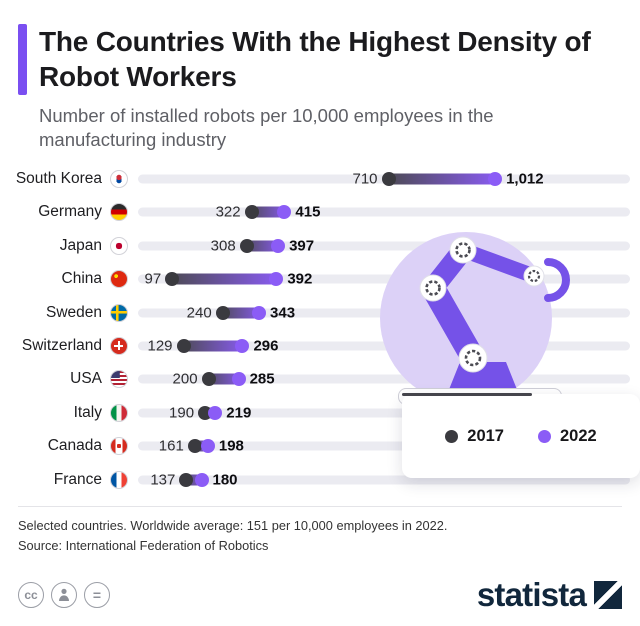 The width and height of the screenshot is (640, 626). Describe the element at coordinates (531, 594) in the screenshot. I see `statista-logo-text: statista` at that location.